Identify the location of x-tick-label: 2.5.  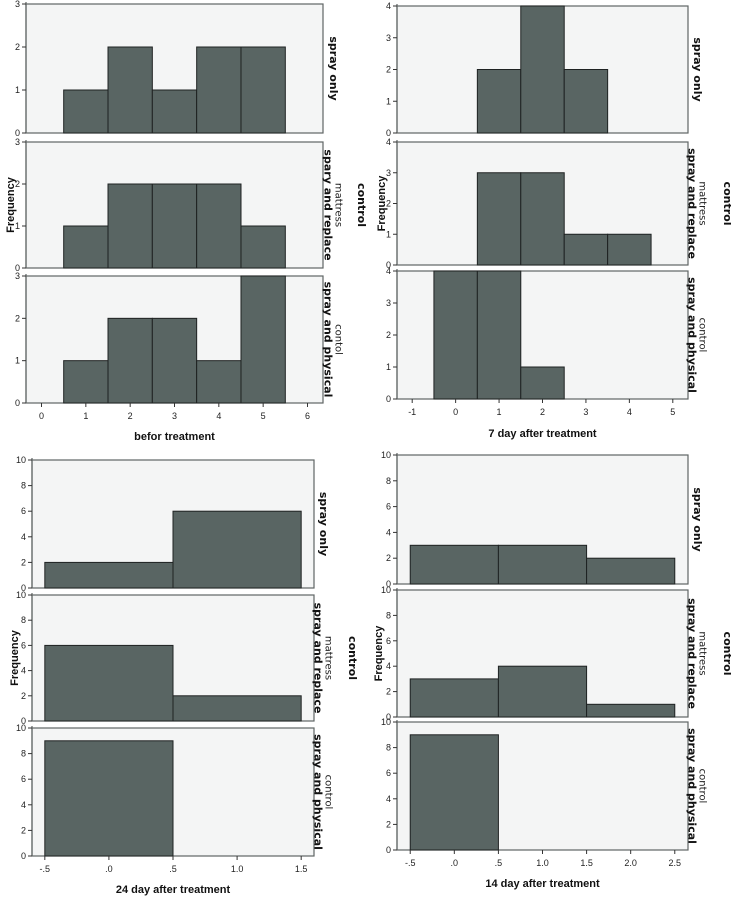
(675, 863).